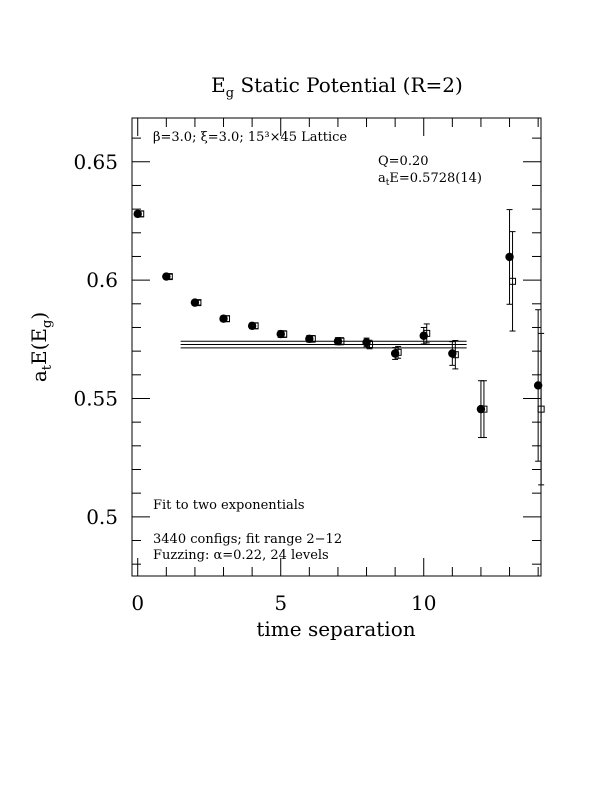 The height and width of the screenshot is (792, 612). Describe the element at coordinates (337, 87) in the screenshot. I see `chart-title: Eg Static Potential (R=2)` at that location.